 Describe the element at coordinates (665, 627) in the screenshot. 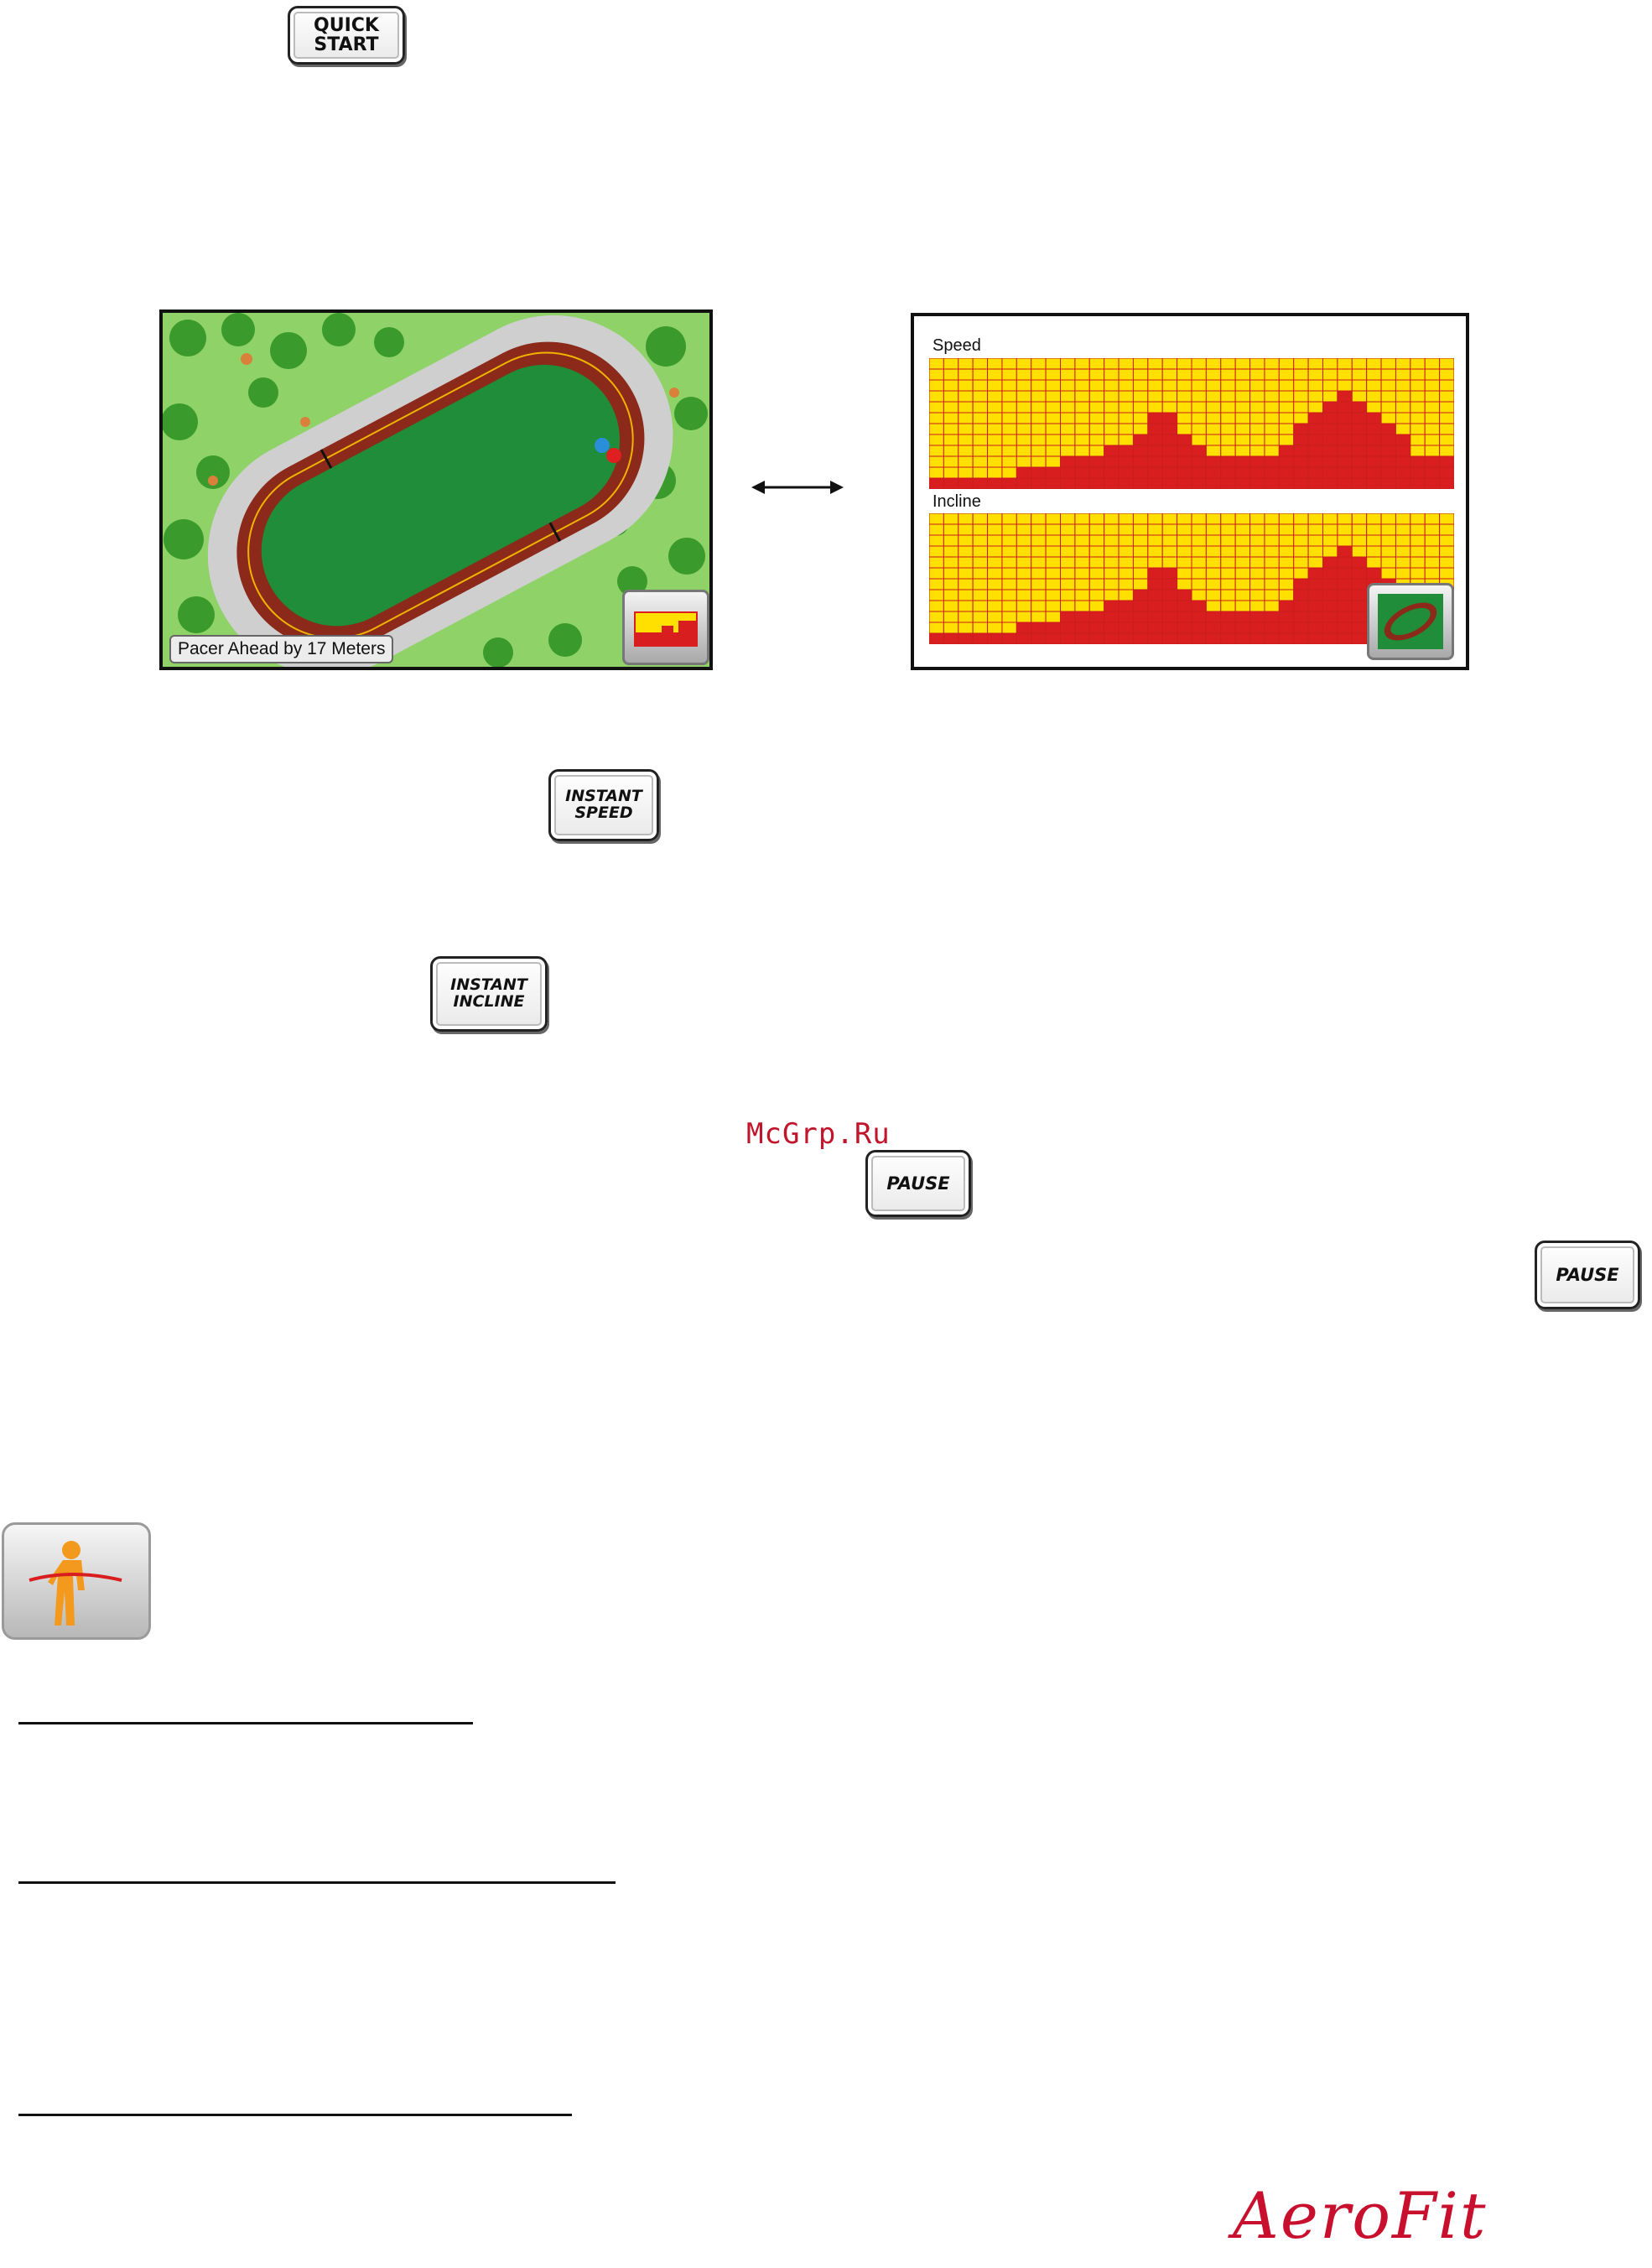

I see `switch-to-profile-button` at that location.